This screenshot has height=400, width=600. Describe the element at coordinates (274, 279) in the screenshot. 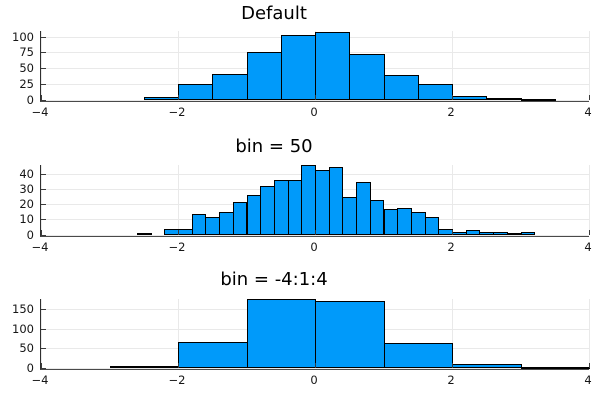

I see `subplot-bin-range-title: bin = -4:1:4` at that location.